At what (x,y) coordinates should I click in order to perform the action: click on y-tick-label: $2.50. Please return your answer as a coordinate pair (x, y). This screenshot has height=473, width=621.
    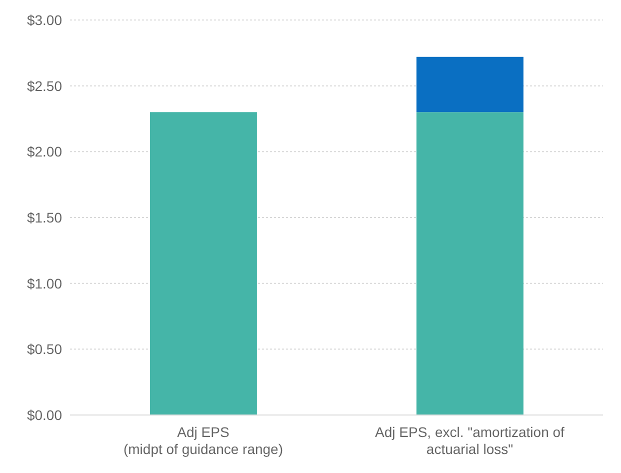
    Looking at the image, I should click on (44, 86).